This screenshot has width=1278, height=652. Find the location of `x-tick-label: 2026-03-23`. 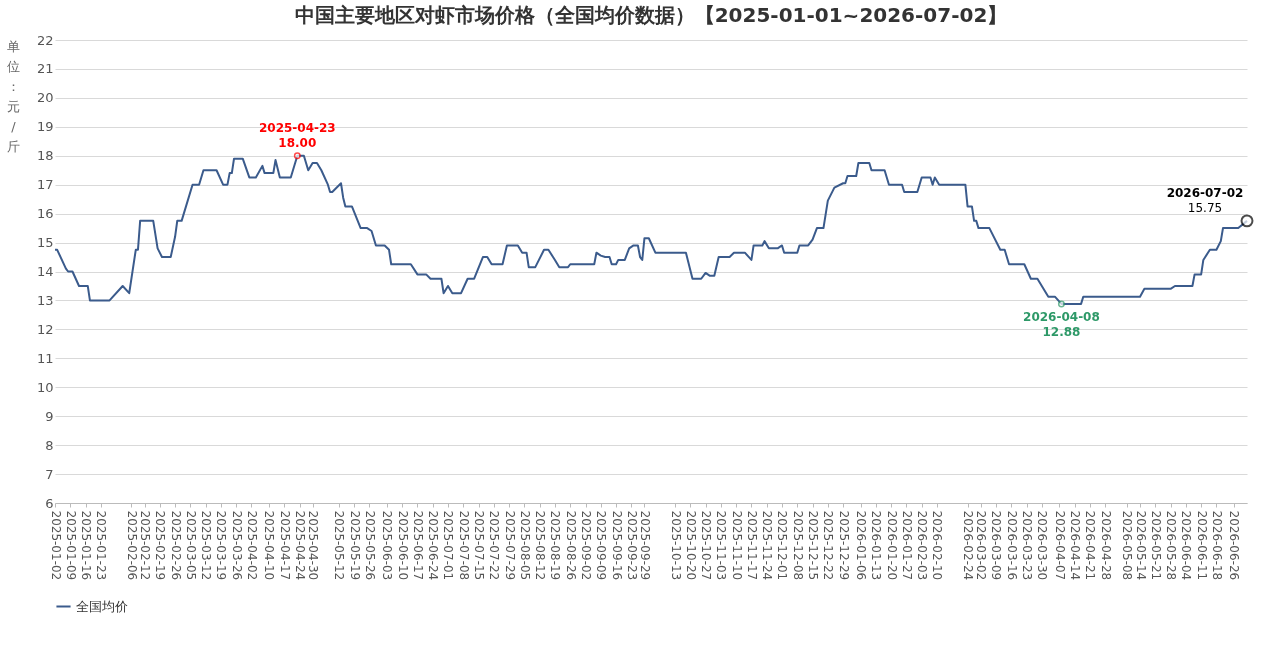

x-tick-label: 2026-03-23 is located at coordinates (1027, 545).